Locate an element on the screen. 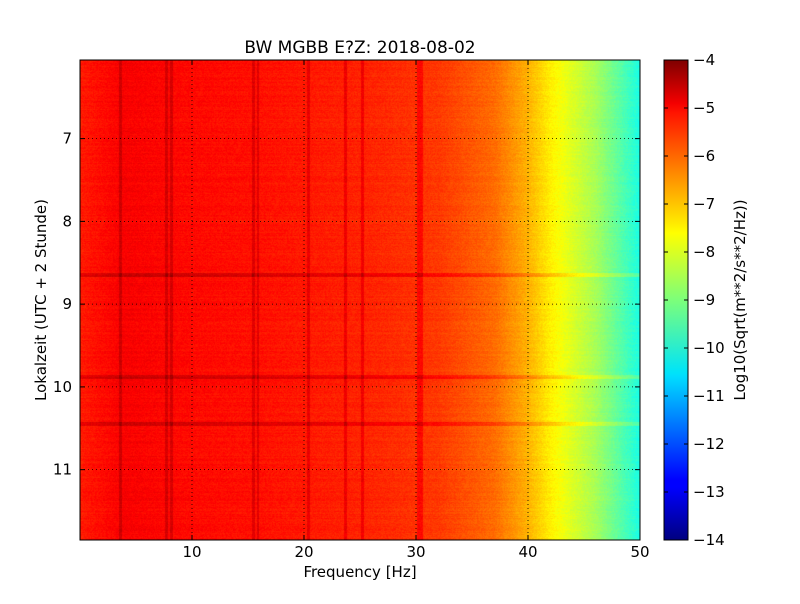  colorbar-tick-label: −4 is located at coordinates (704, 60).